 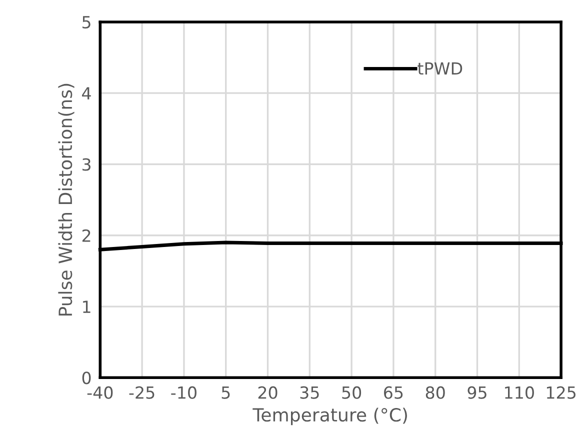 What do you see at coordinates (86, 306) in the screenshot?
I see `y-tick-label: 1` at bounding box center [86, 306].